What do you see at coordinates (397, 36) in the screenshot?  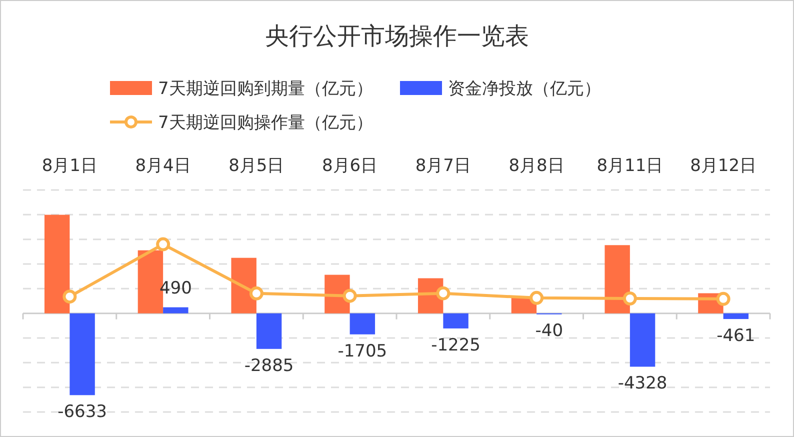 I see `chart-title: 央行公开市场操作一览表` at bounding box center [397, 36].